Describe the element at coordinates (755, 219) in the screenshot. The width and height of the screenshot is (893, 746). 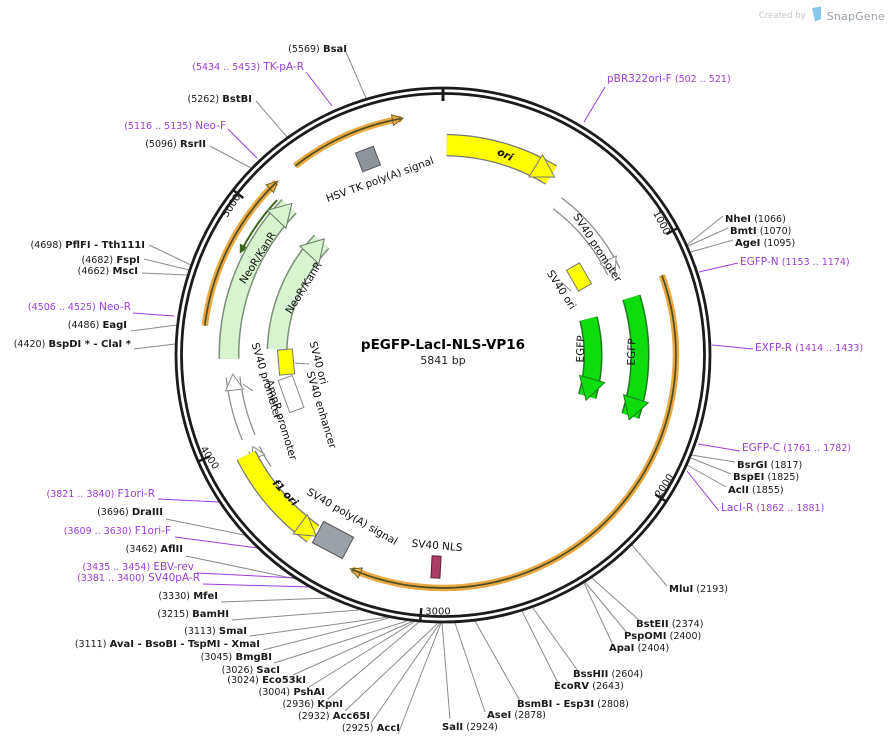
I see `site-label-nhei: NheI (1066)` at that location.